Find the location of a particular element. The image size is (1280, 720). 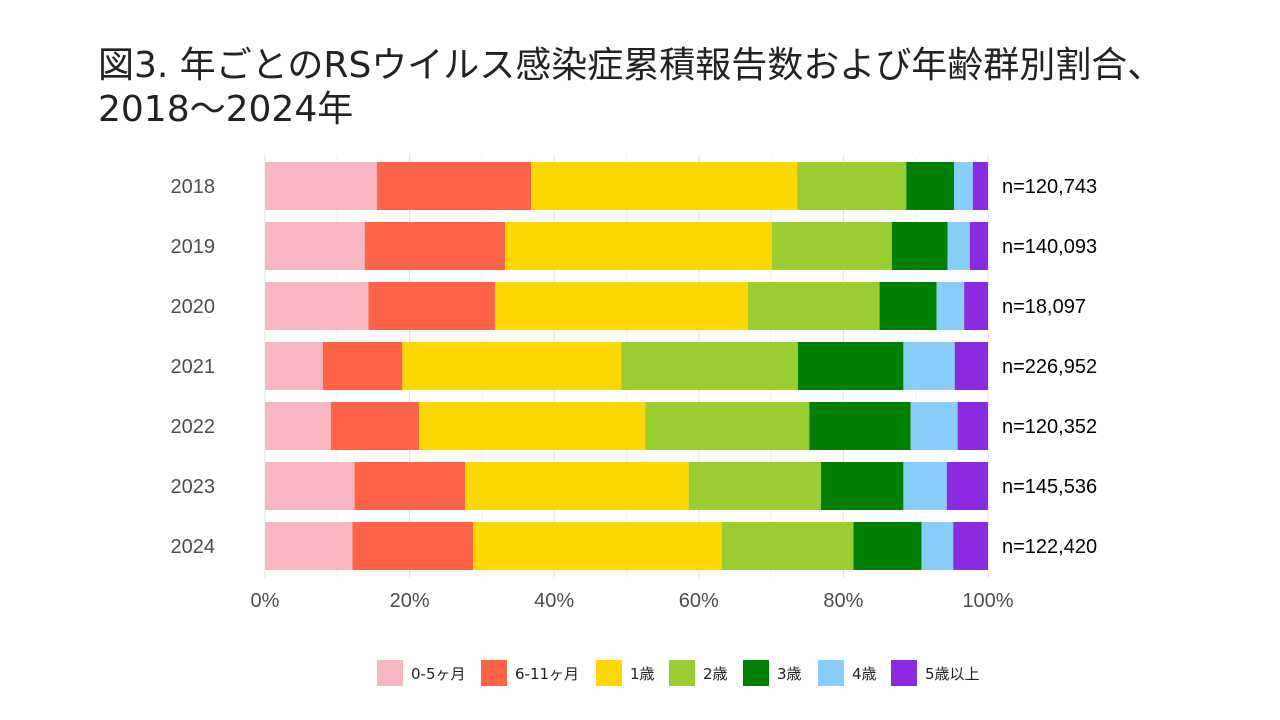

legend-label-4: 2歳 is located at coordinates (715, 674).